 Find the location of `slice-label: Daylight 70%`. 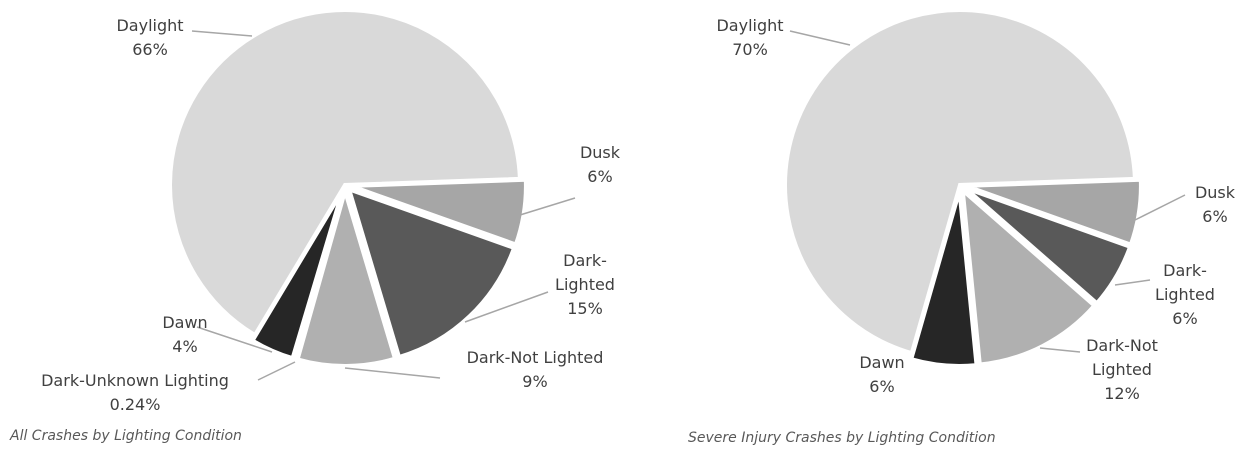

slice-label: Daylight 70% is located at coordinates (750, 38).